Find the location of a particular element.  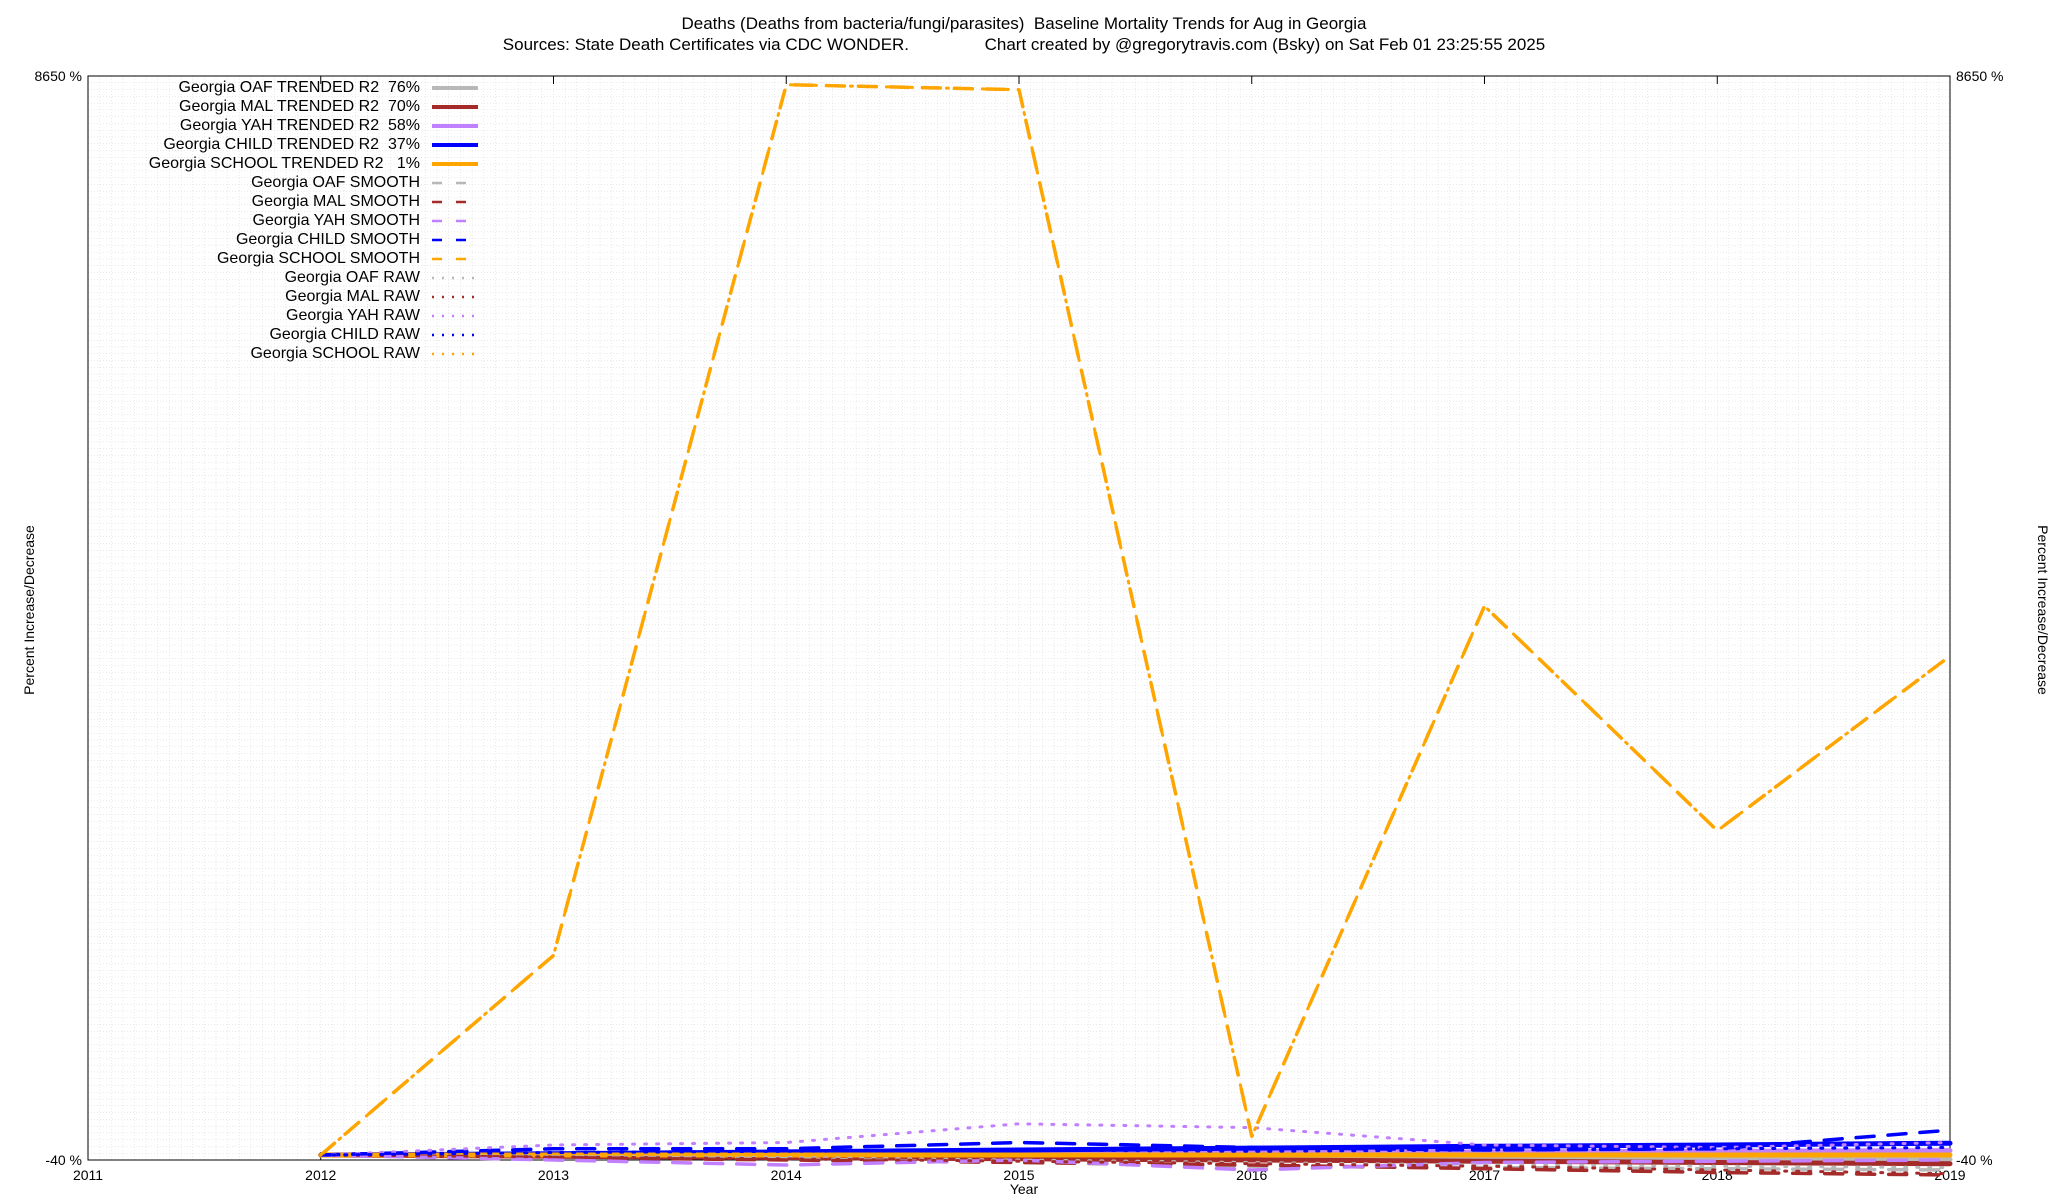

legend-item: Georgia SCHOOL RAW is located at coordinates (275, 353).